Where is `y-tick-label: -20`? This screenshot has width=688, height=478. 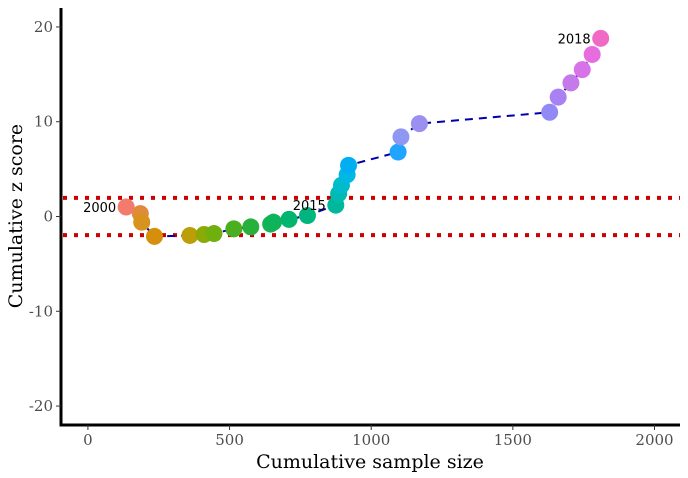 y-tick-label: -20 is located at coordinates (41, 406).